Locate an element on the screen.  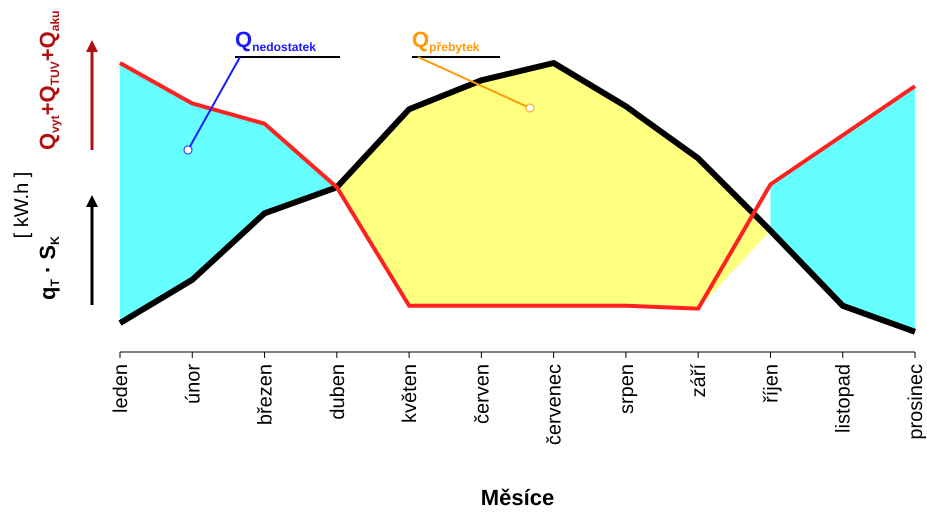
x-tick-label: červenec is located at coordinates (555, 405).